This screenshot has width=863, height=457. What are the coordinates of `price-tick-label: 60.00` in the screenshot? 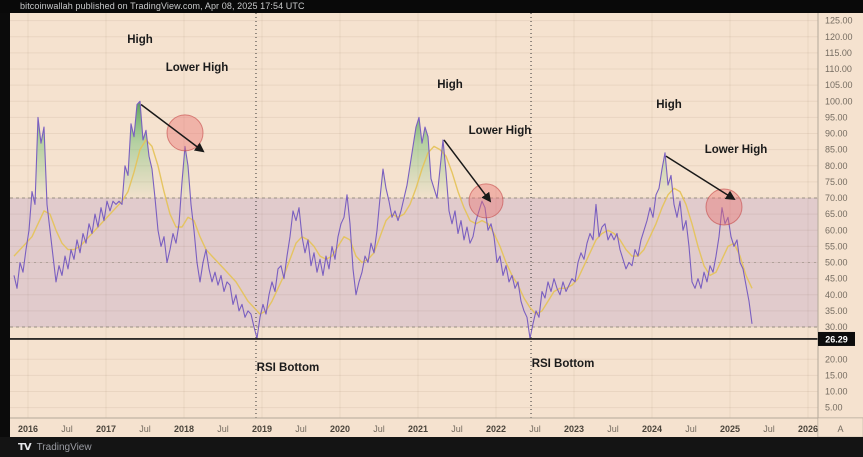 It's located at (836, 230).